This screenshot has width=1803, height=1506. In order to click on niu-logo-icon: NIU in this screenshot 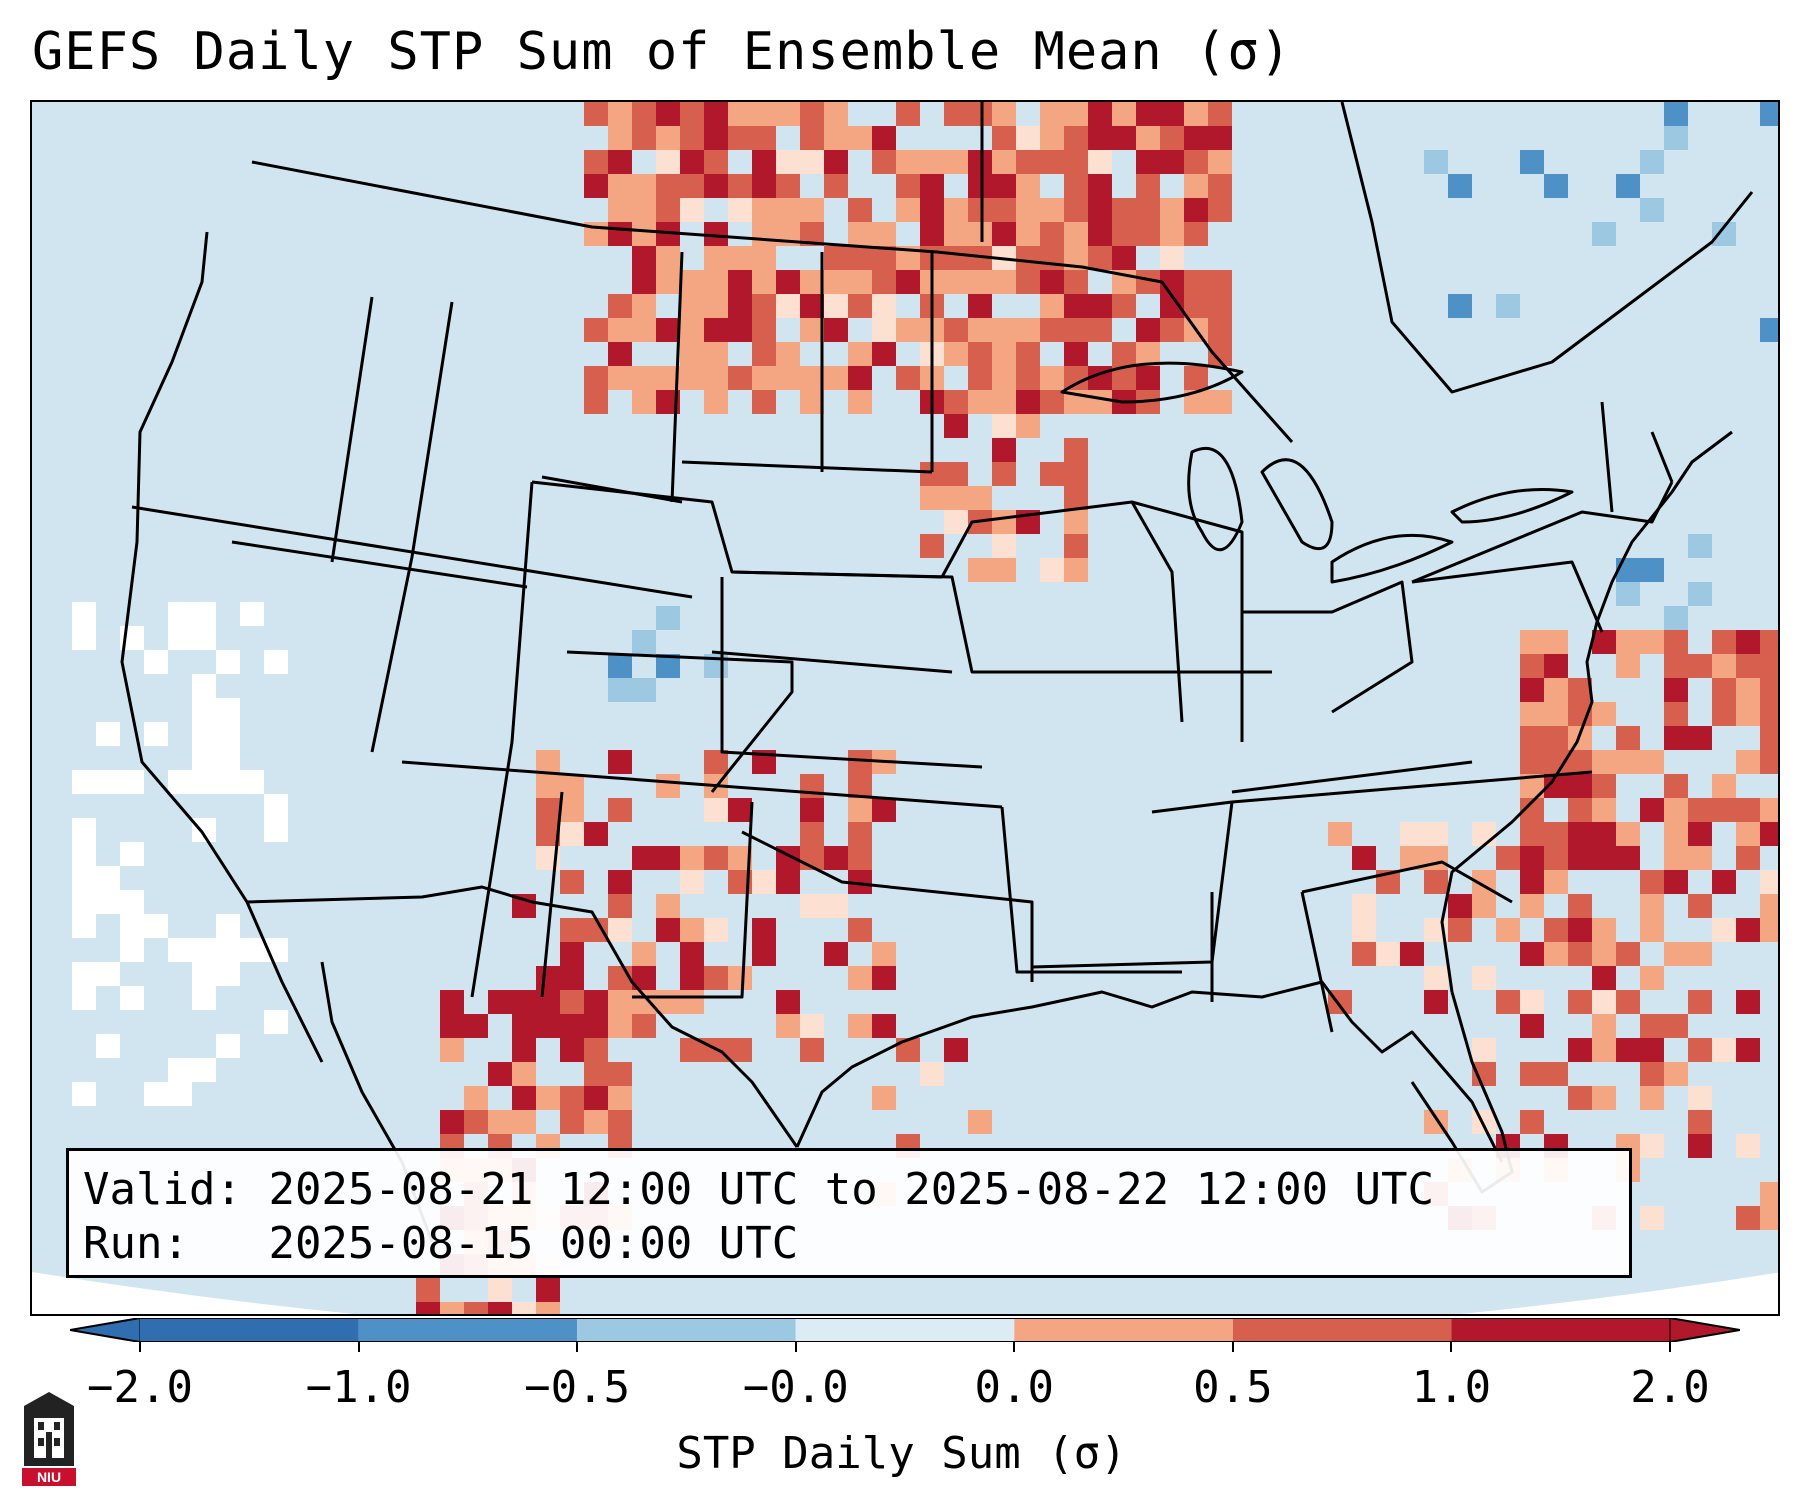, I will do `click(49, 1439)`.